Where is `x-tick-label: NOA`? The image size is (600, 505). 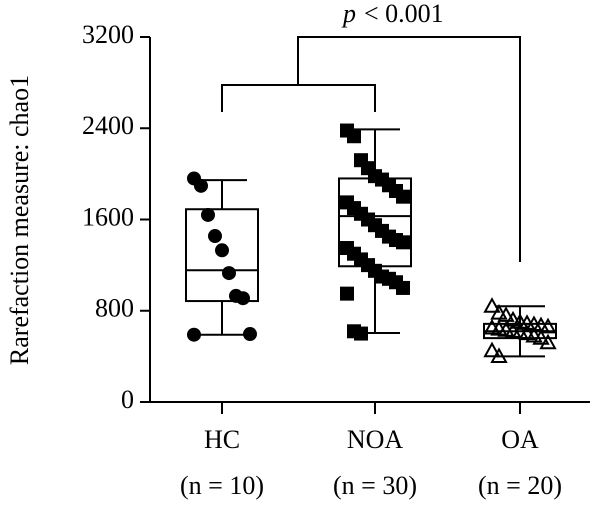 x-tick-label: NOA is located at coordinates (375, 439).